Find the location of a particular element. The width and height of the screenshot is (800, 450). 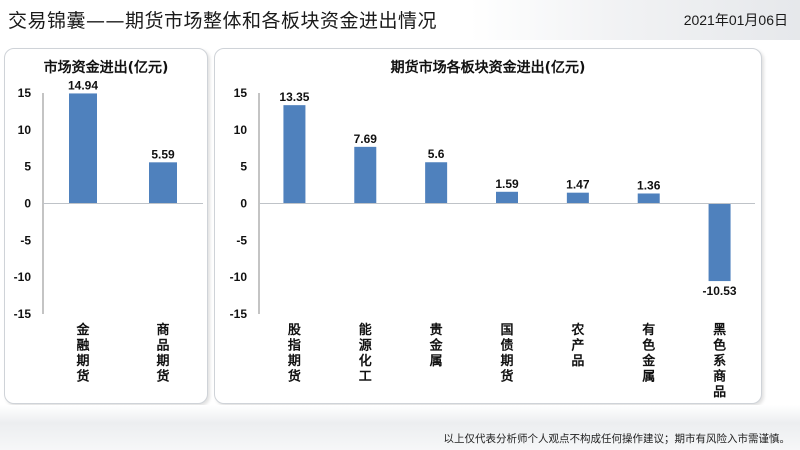

header-decoration is located at coordinates (635, 20).